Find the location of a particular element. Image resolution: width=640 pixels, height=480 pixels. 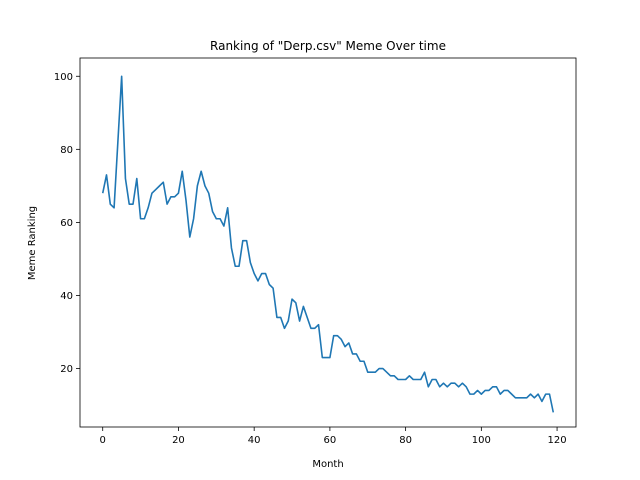

y-axis-ticks: 20 40 60 80 100 is located at coordinates (67, 223).